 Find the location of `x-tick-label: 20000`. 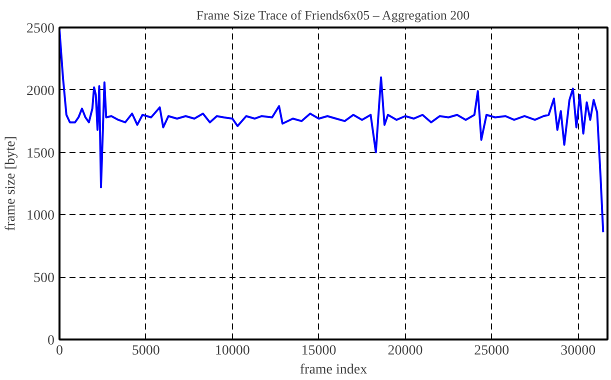

x-tick-label: 20000 is located at coordinates (405, 351).